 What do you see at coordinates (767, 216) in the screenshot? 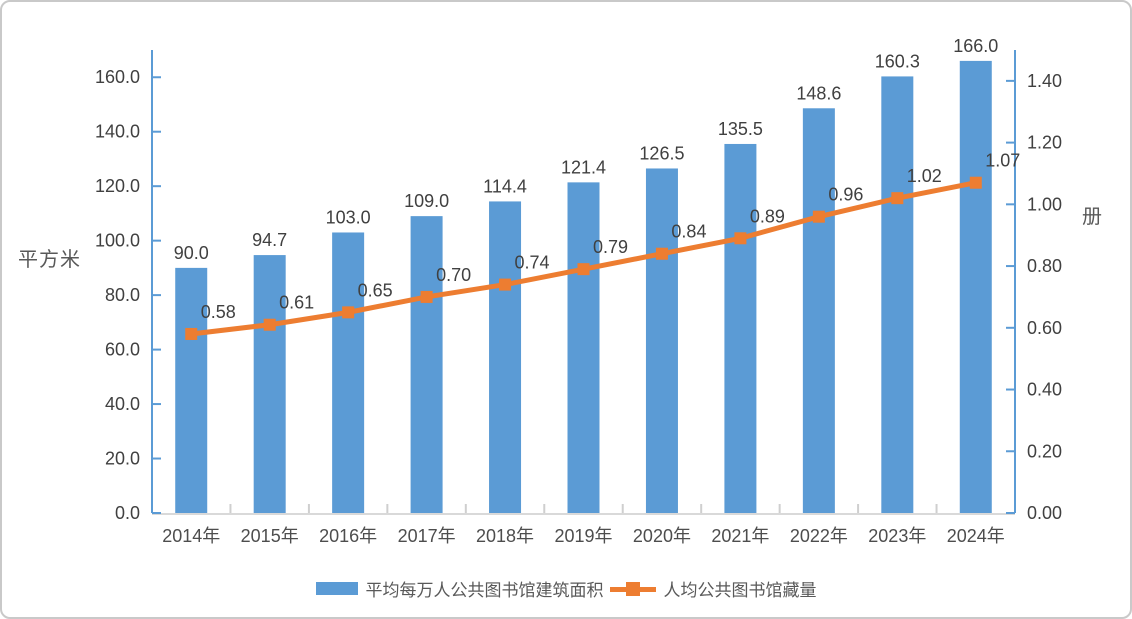
I see `svg-text: 0.89` at bounding box center [767, 216].